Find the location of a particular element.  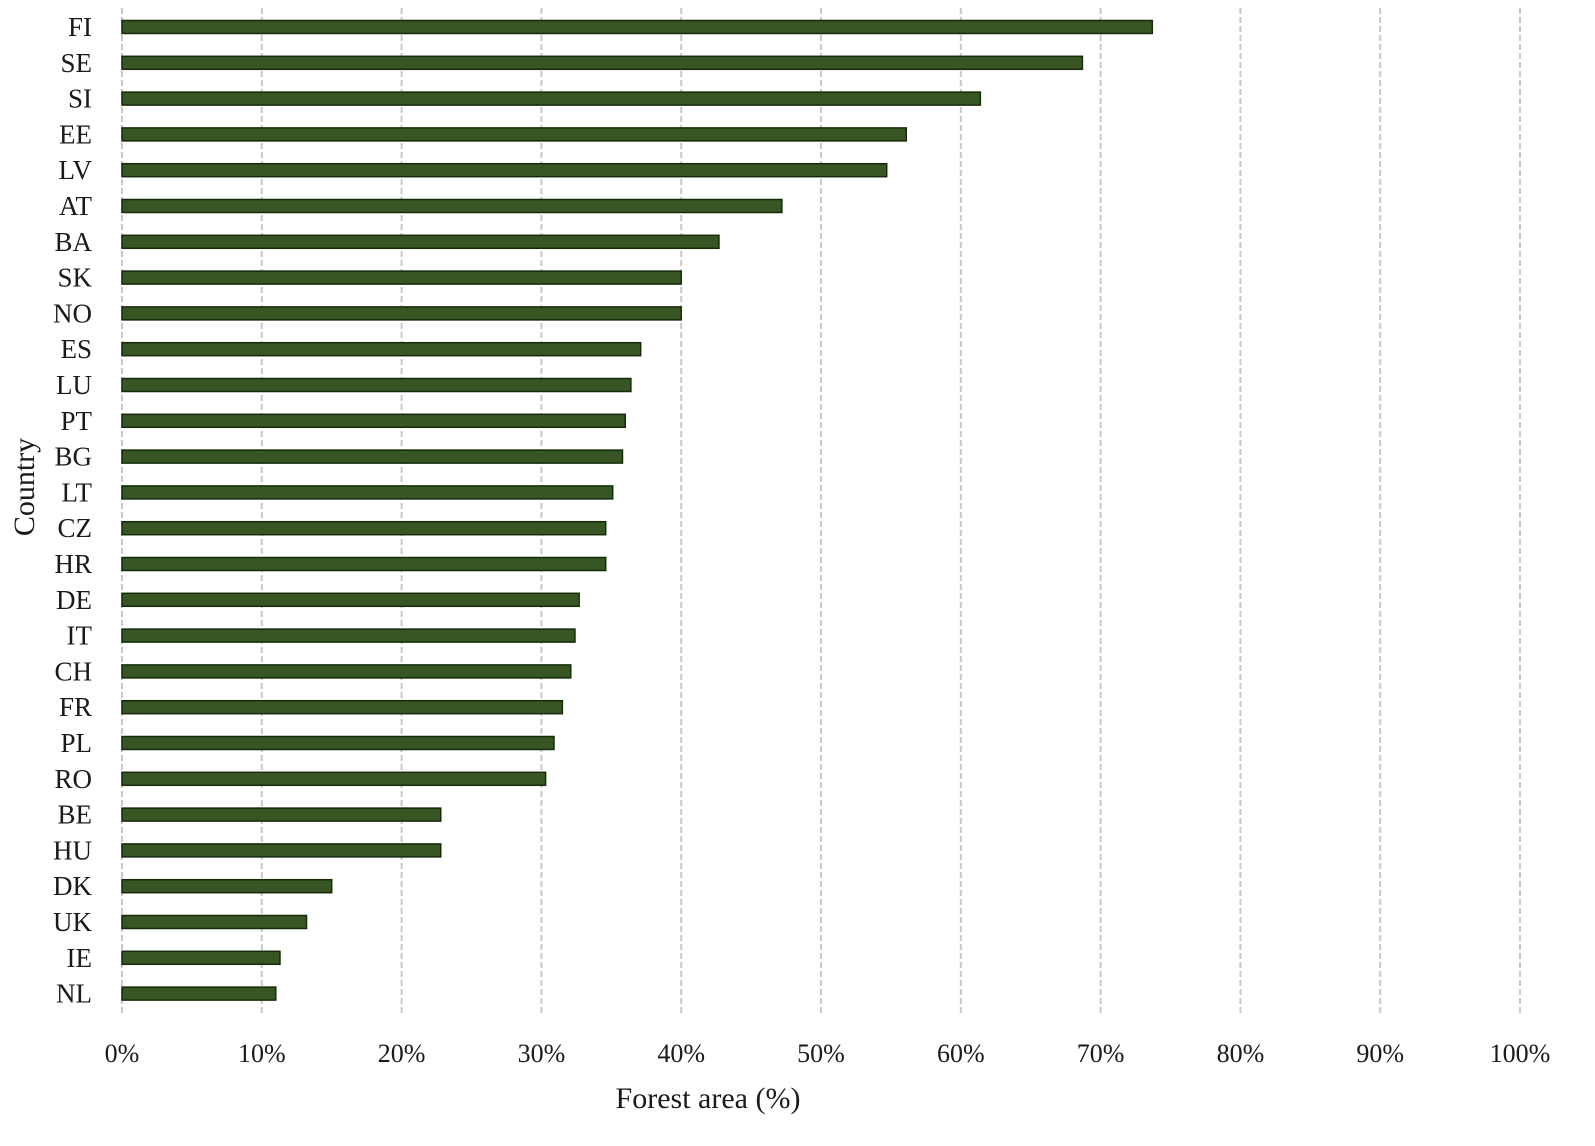

category-label-lu: LU is located at coordinates (74, 385).